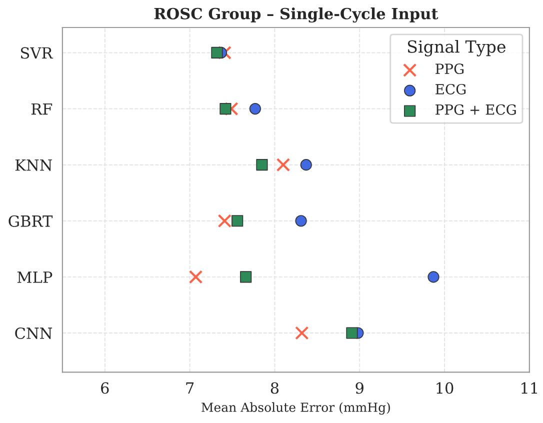 This screenshot has width=543, height=423. Describe the element at coordinates (274, 388) in the screenshot. I see `x-tick-label: 8` at that location.